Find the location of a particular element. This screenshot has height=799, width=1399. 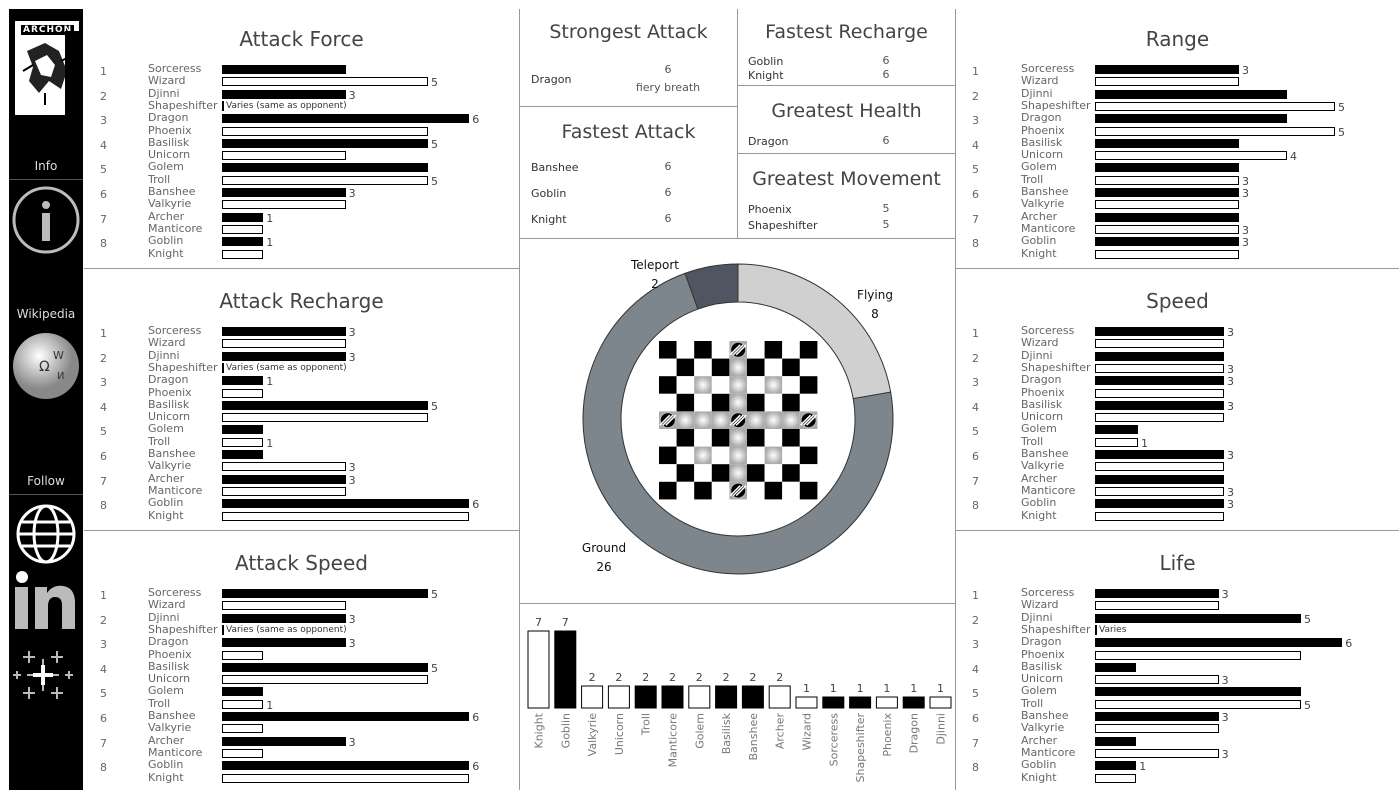

creature-label: Knight is located at coordinates (1039, 515).